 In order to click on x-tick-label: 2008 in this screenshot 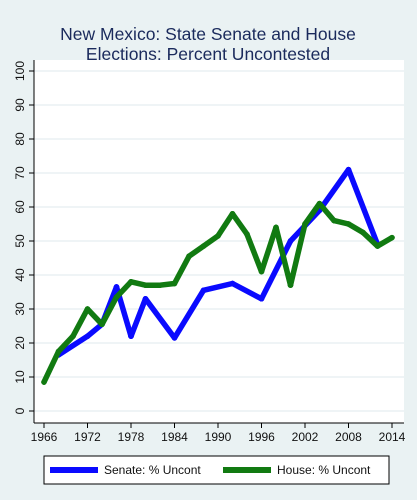, I will do `click(348, 437)`.